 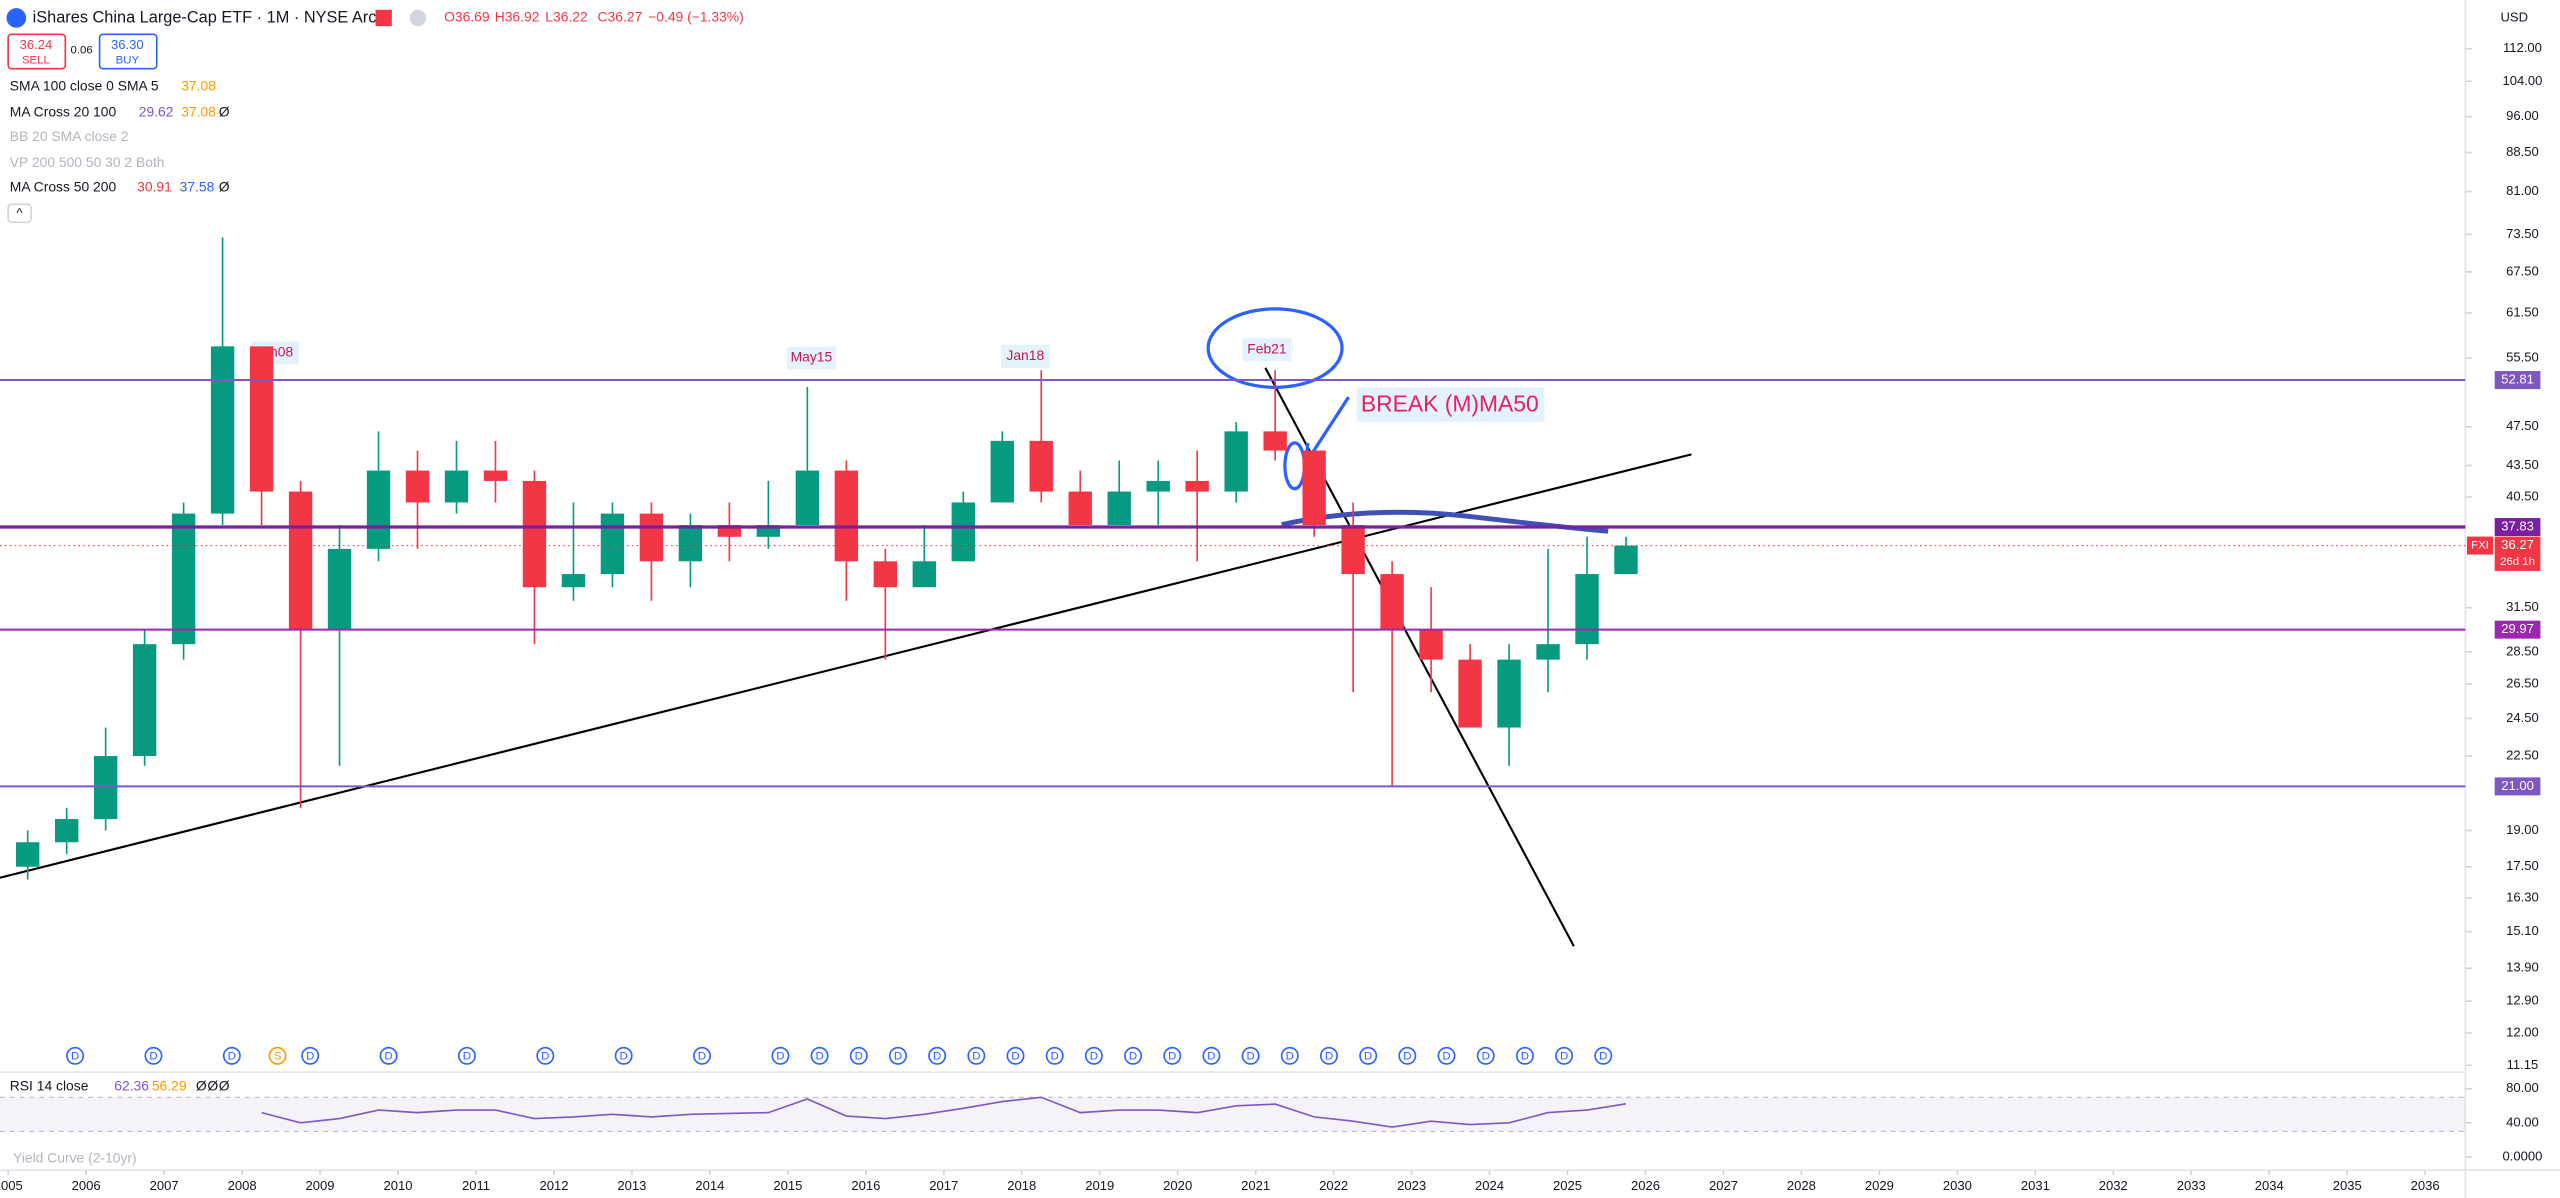 I want to click on last-price-bg, so click(x=2517, y=553).